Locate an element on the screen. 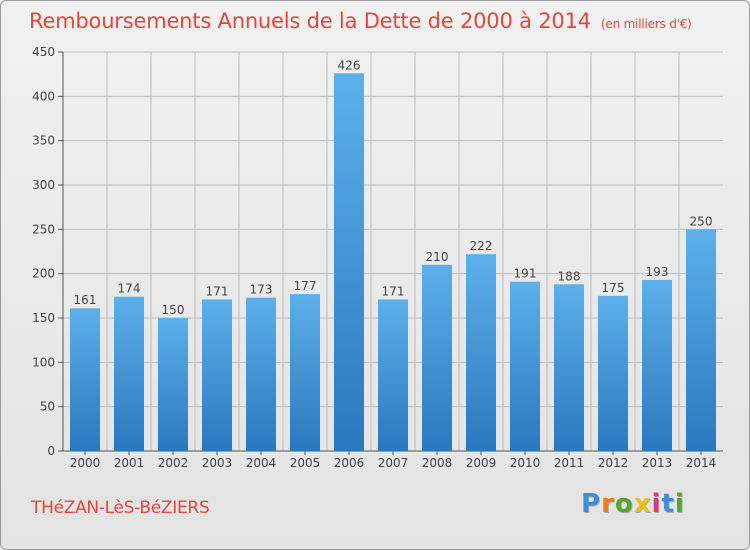  y-tick-label: 50 is located at coordinates (47, 407).